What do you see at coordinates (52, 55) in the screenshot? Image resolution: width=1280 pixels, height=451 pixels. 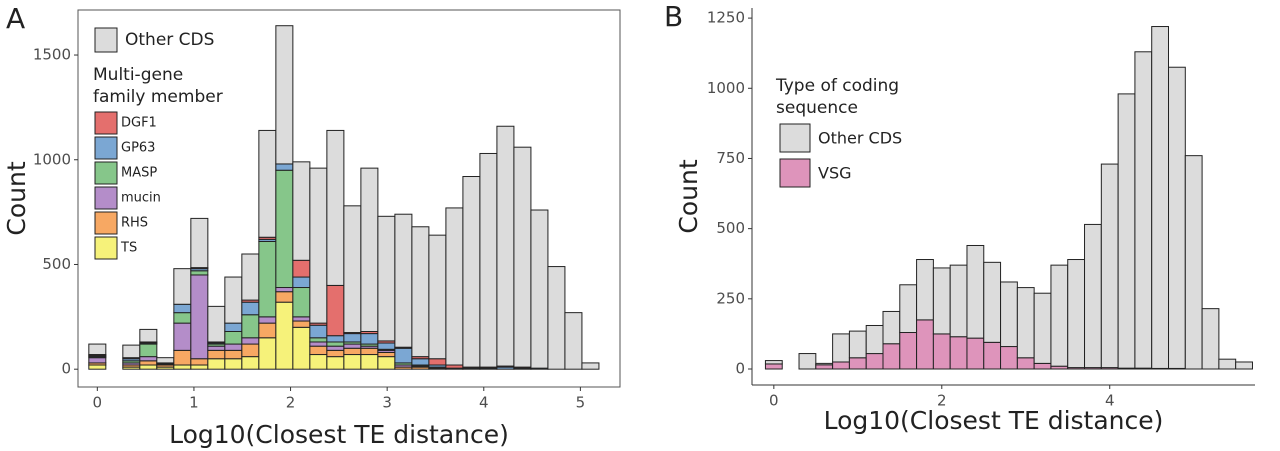 I see `y-tick-label: 1500` at bounding box center [52, 55].